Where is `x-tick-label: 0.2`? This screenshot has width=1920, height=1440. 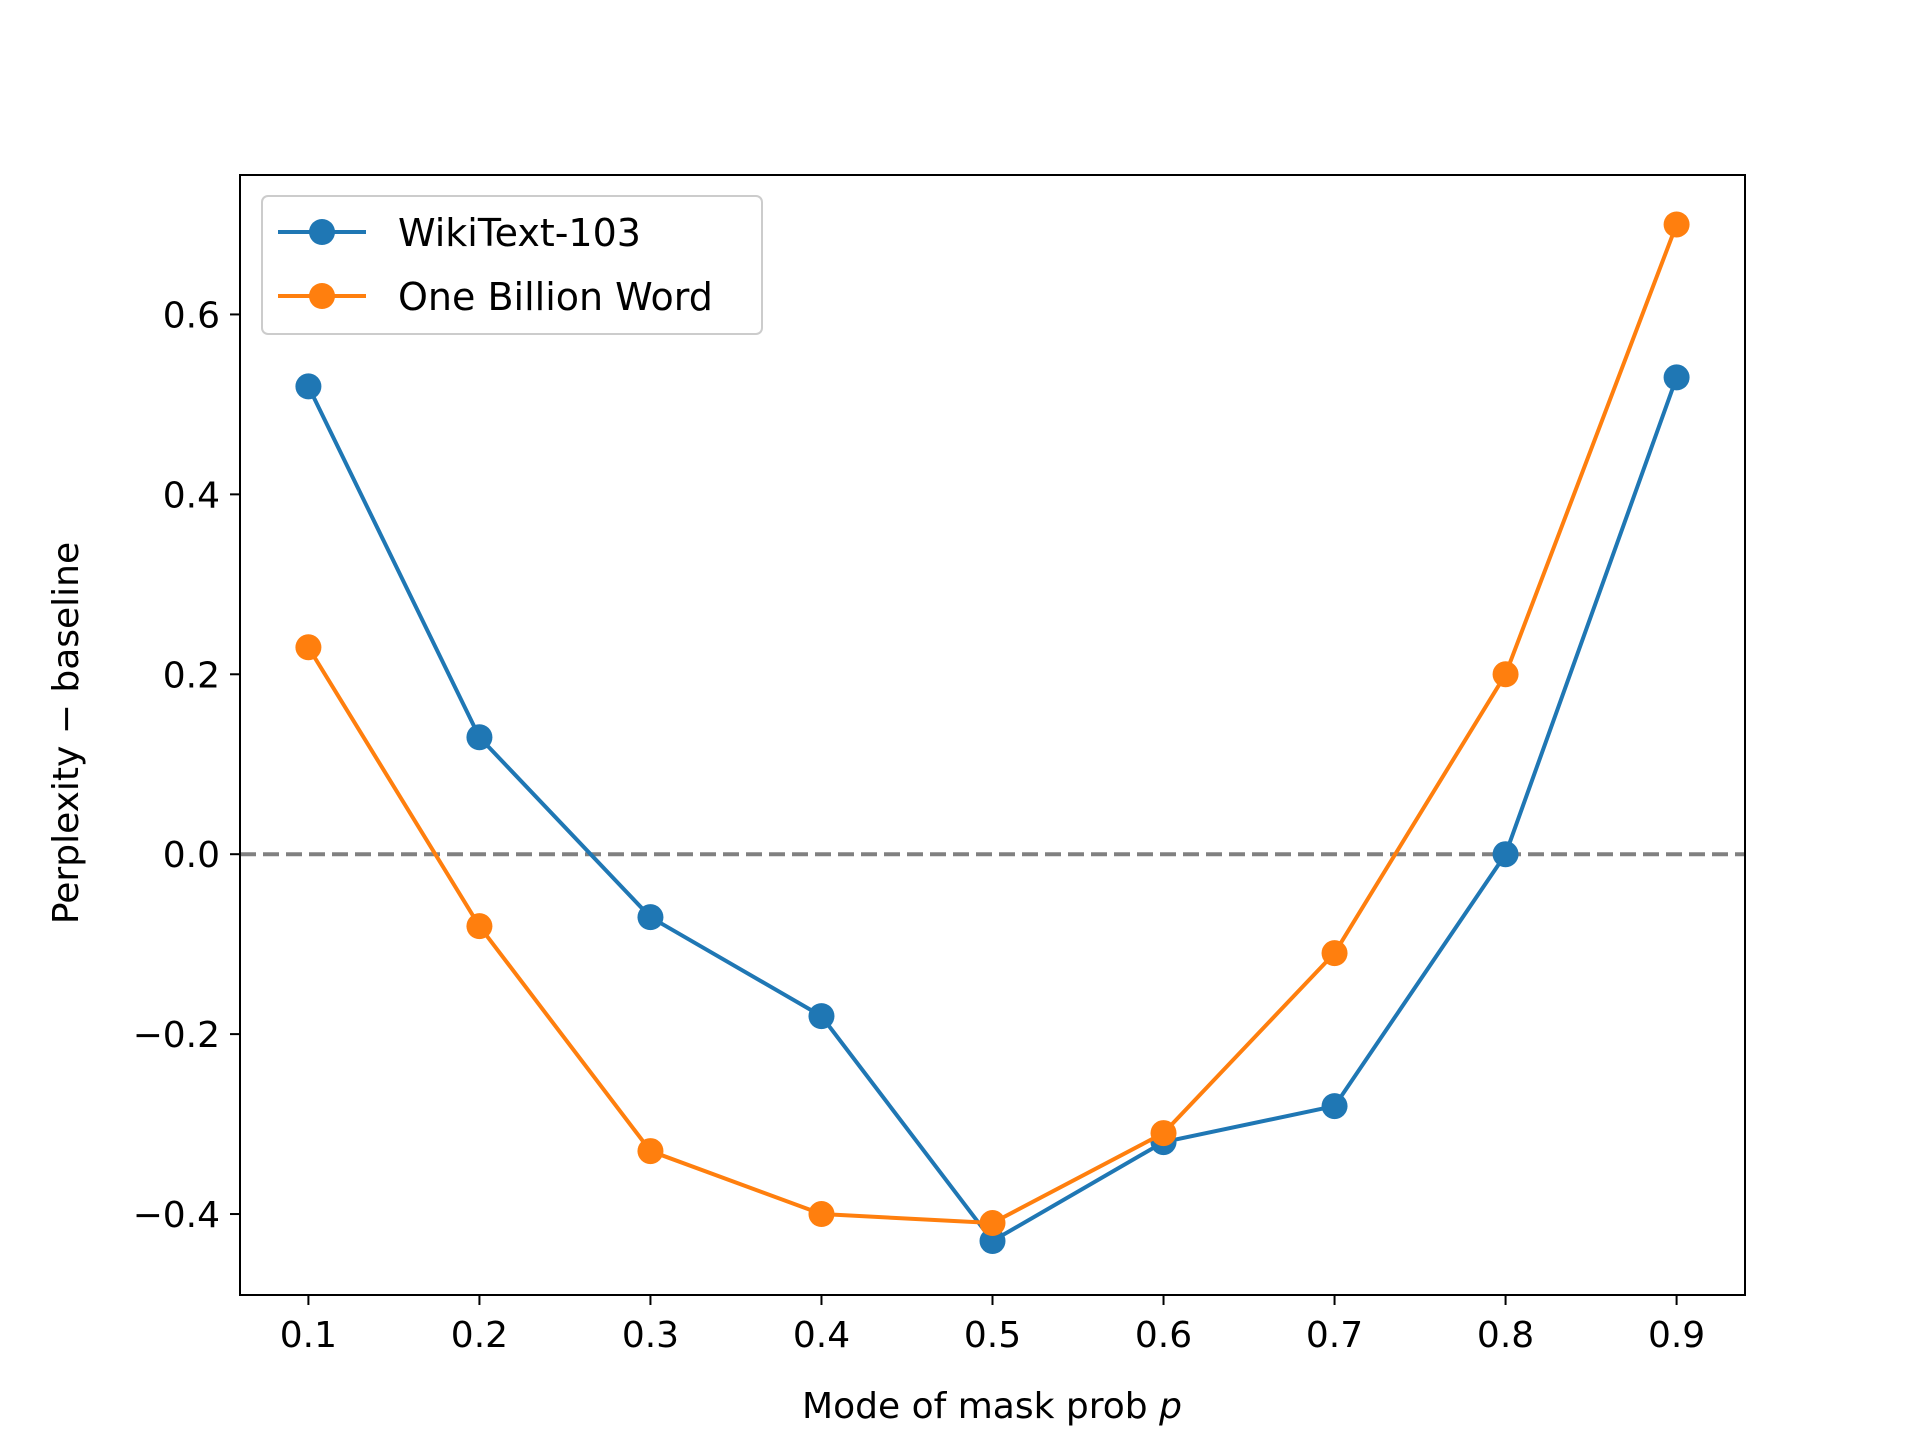 x-tick-label: 0.2 is located at coordinates (479, 1335).